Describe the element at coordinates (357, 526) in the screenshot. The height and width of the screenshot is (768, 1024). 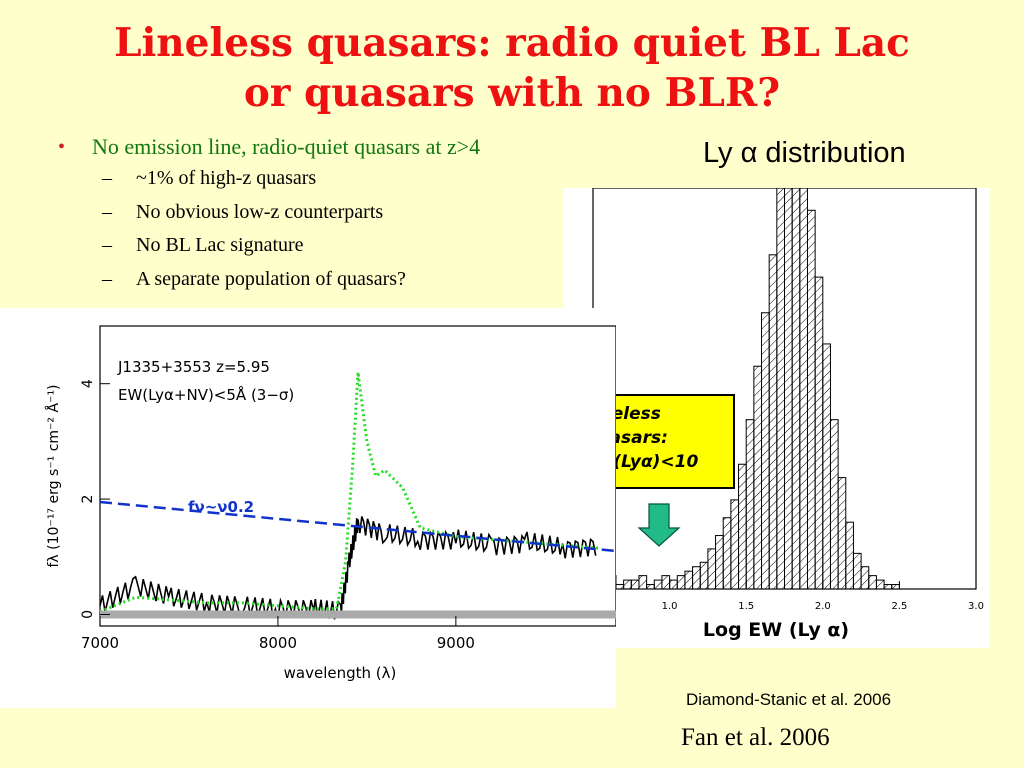
I see `spectrum-series-blue-dashed` at that location.